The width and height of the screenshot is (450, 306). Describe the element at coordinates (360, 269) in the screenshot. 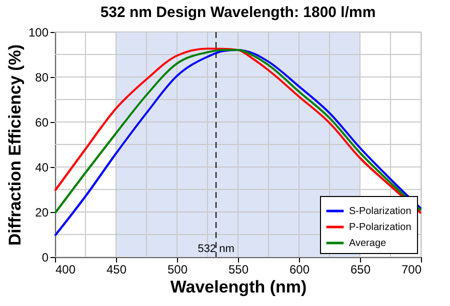

I see `x-tick-label: 650` at that location.